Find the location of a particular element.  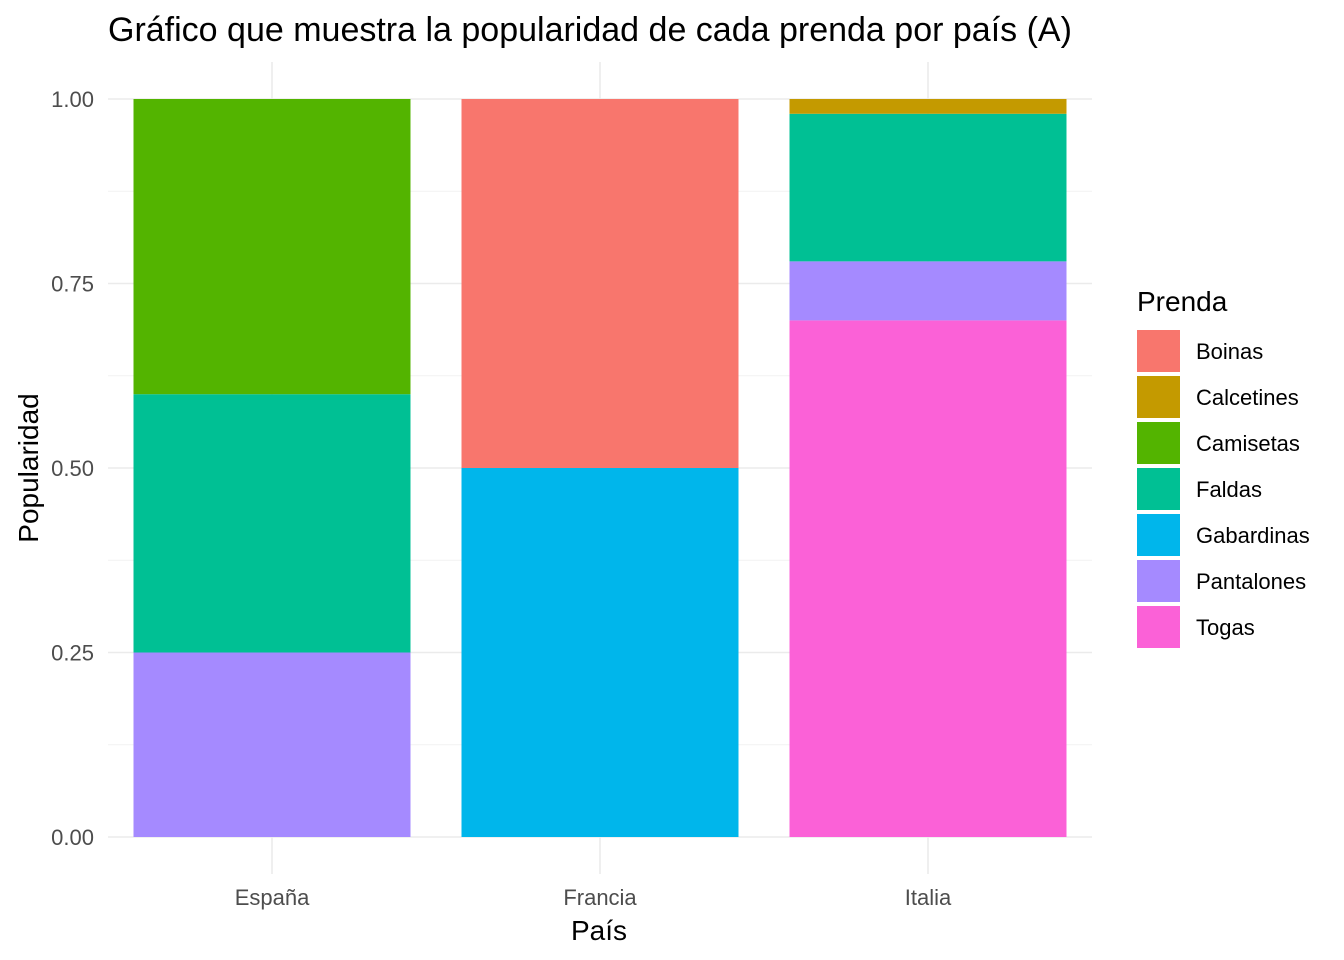

legend-label-calcetines: Calcetines is located at coordinates (1247, 397).